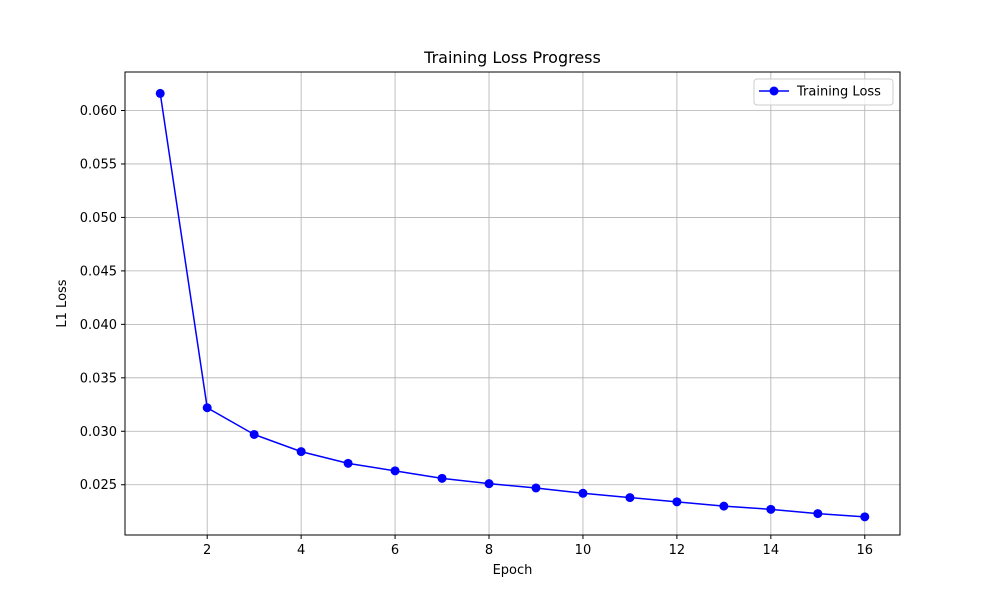 The width and height of the screenshot is (1000, 600). I want to click on y-tick-label: 0.060, so click(98, 111).